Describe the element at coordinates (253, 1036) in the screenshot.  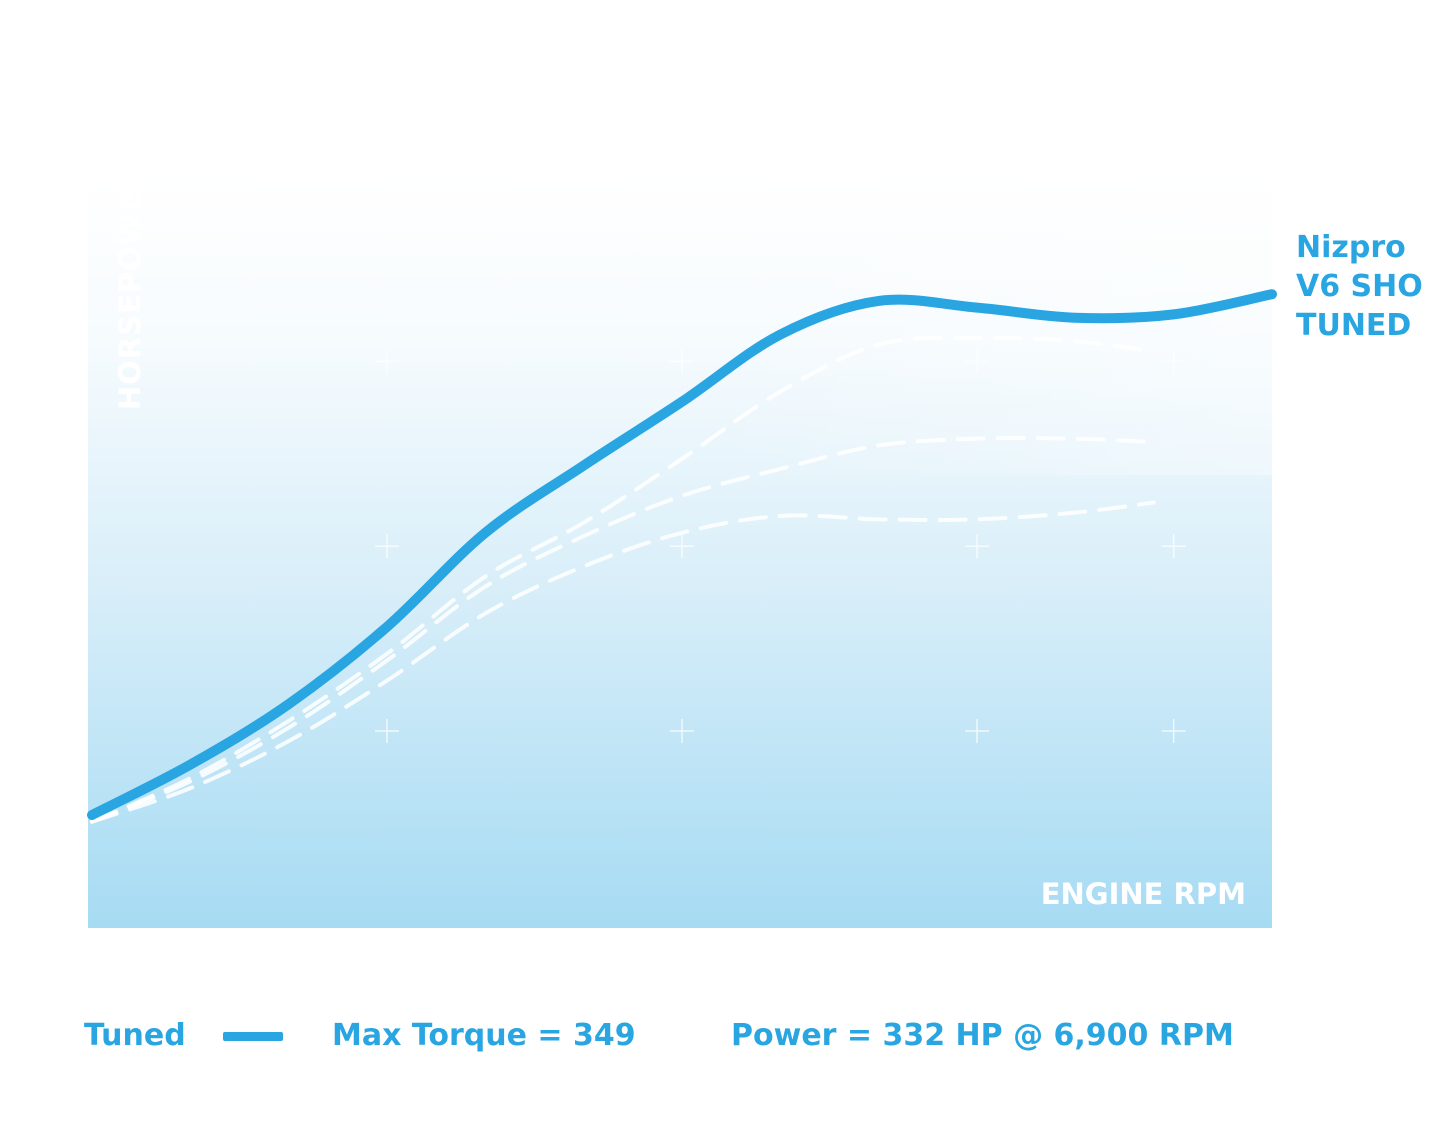
I see `legend-line-swatch` at that location.